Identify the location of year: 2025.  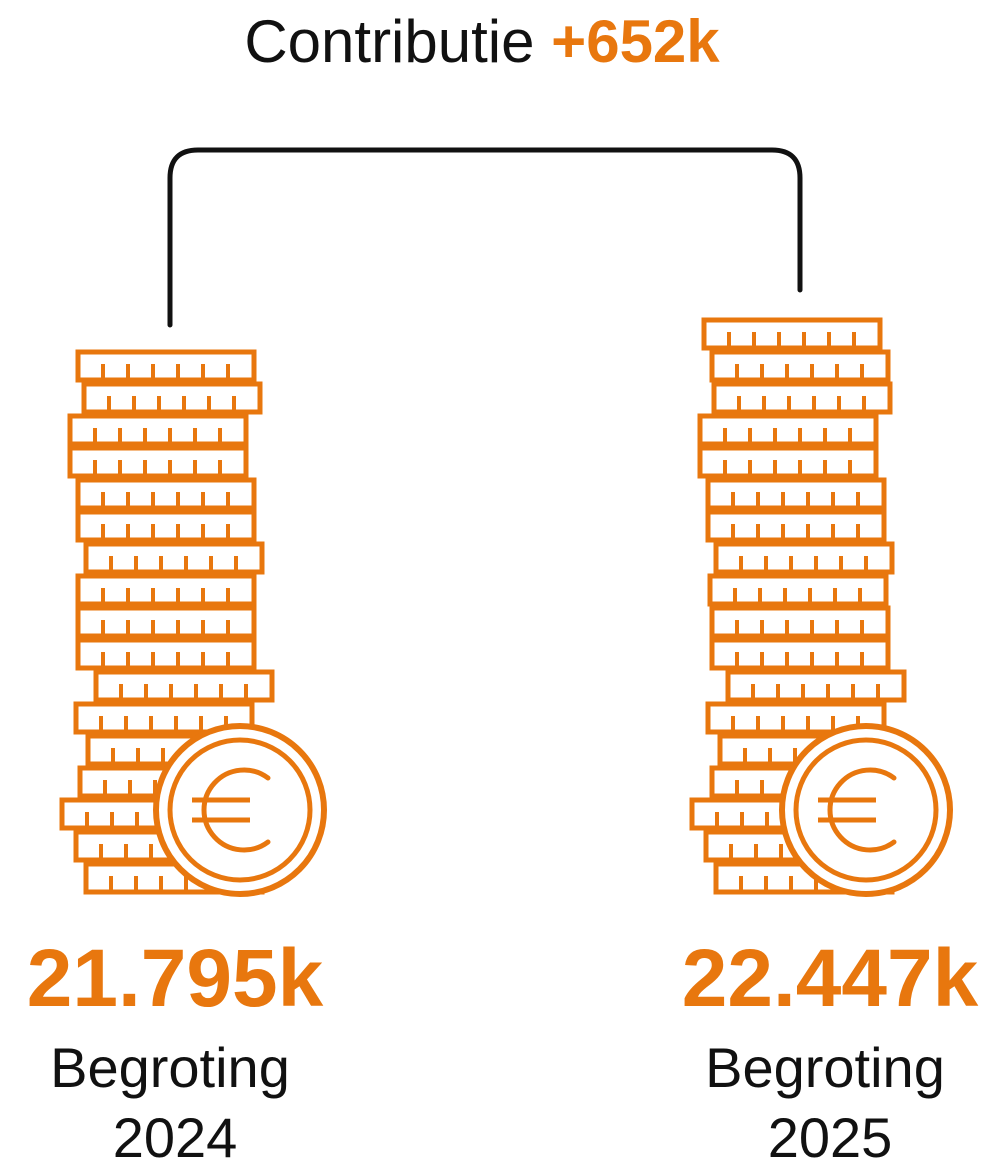
(830, 1133).